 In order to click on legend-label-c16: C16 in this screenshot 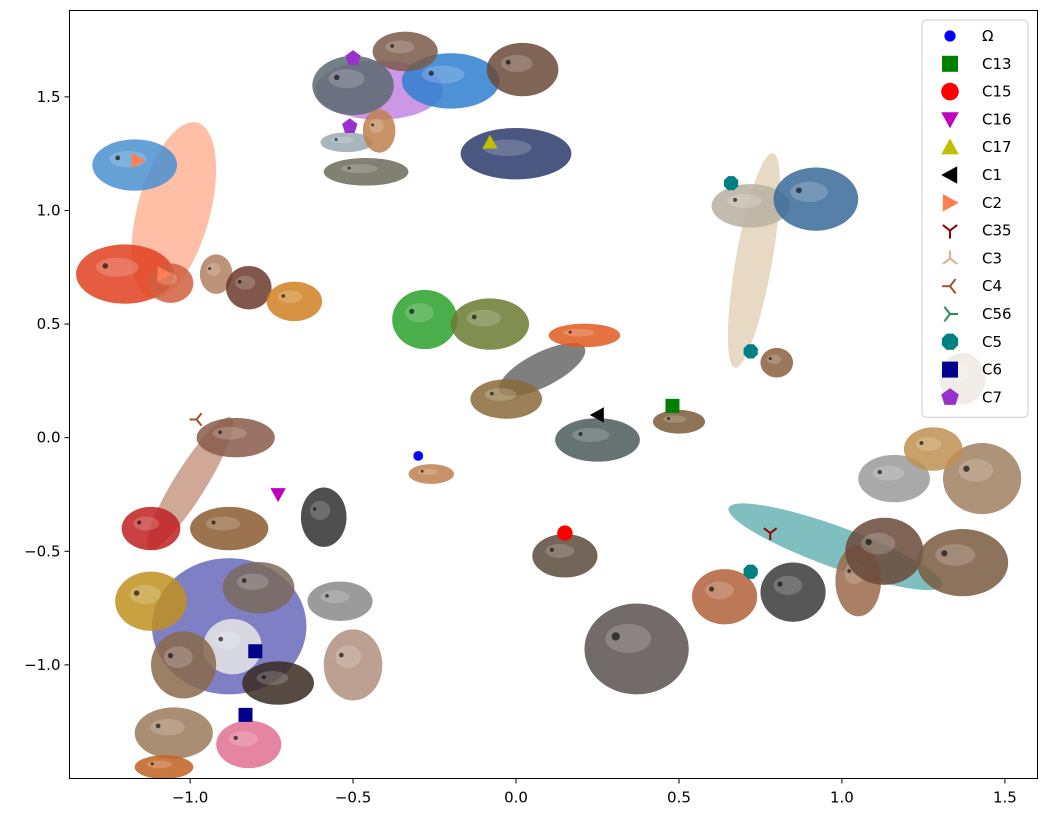, I will do `click(997, 119)`.